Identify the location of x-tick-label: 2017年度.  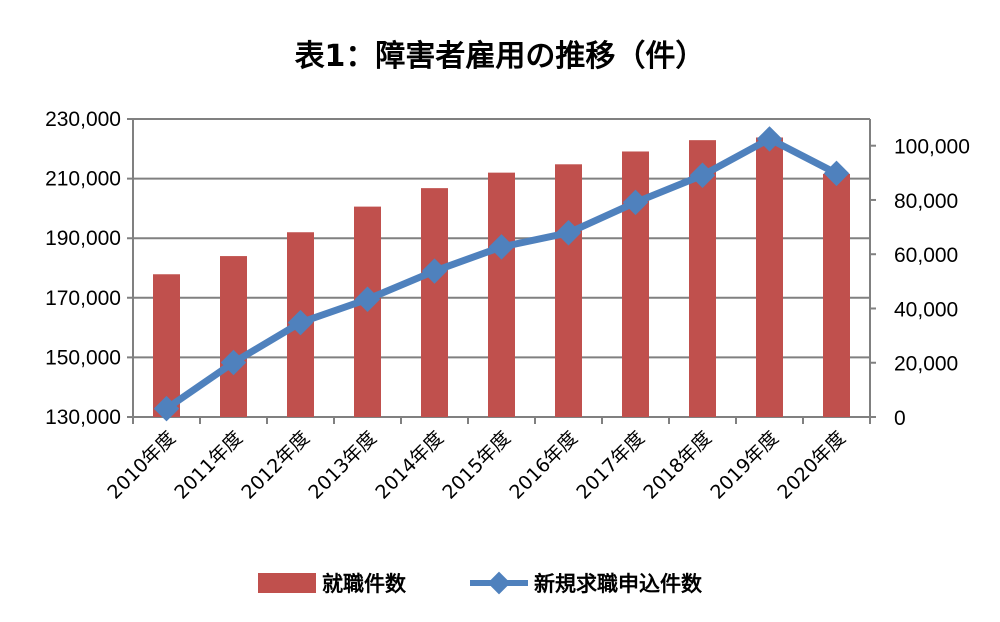
(610, 465).